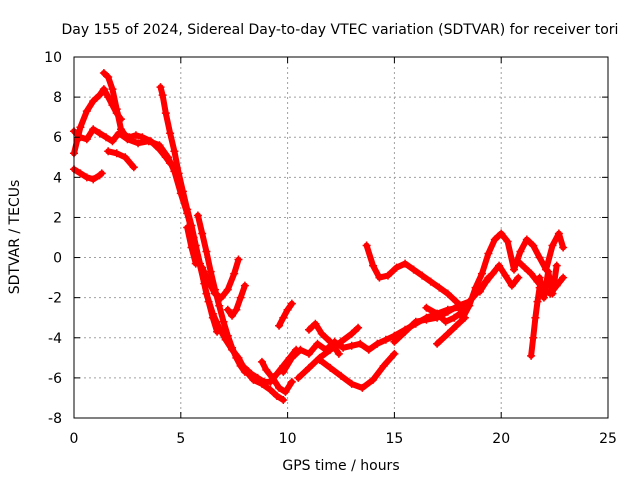 This screenshot has width=640, height=480. I want to click on y-tick-label: 4, so click(57, 178).